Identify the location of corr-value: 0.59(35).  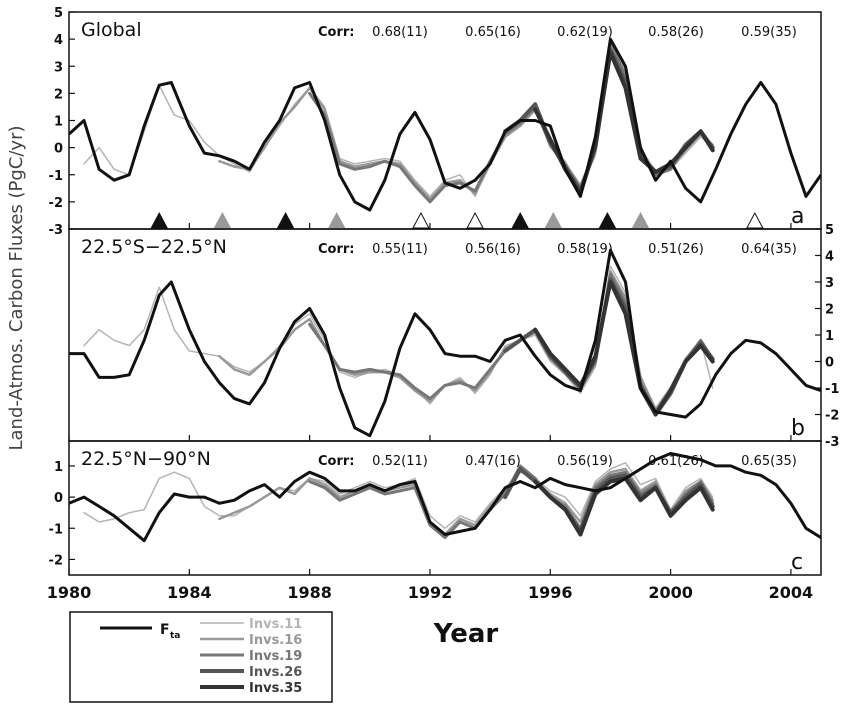
(769, 32).